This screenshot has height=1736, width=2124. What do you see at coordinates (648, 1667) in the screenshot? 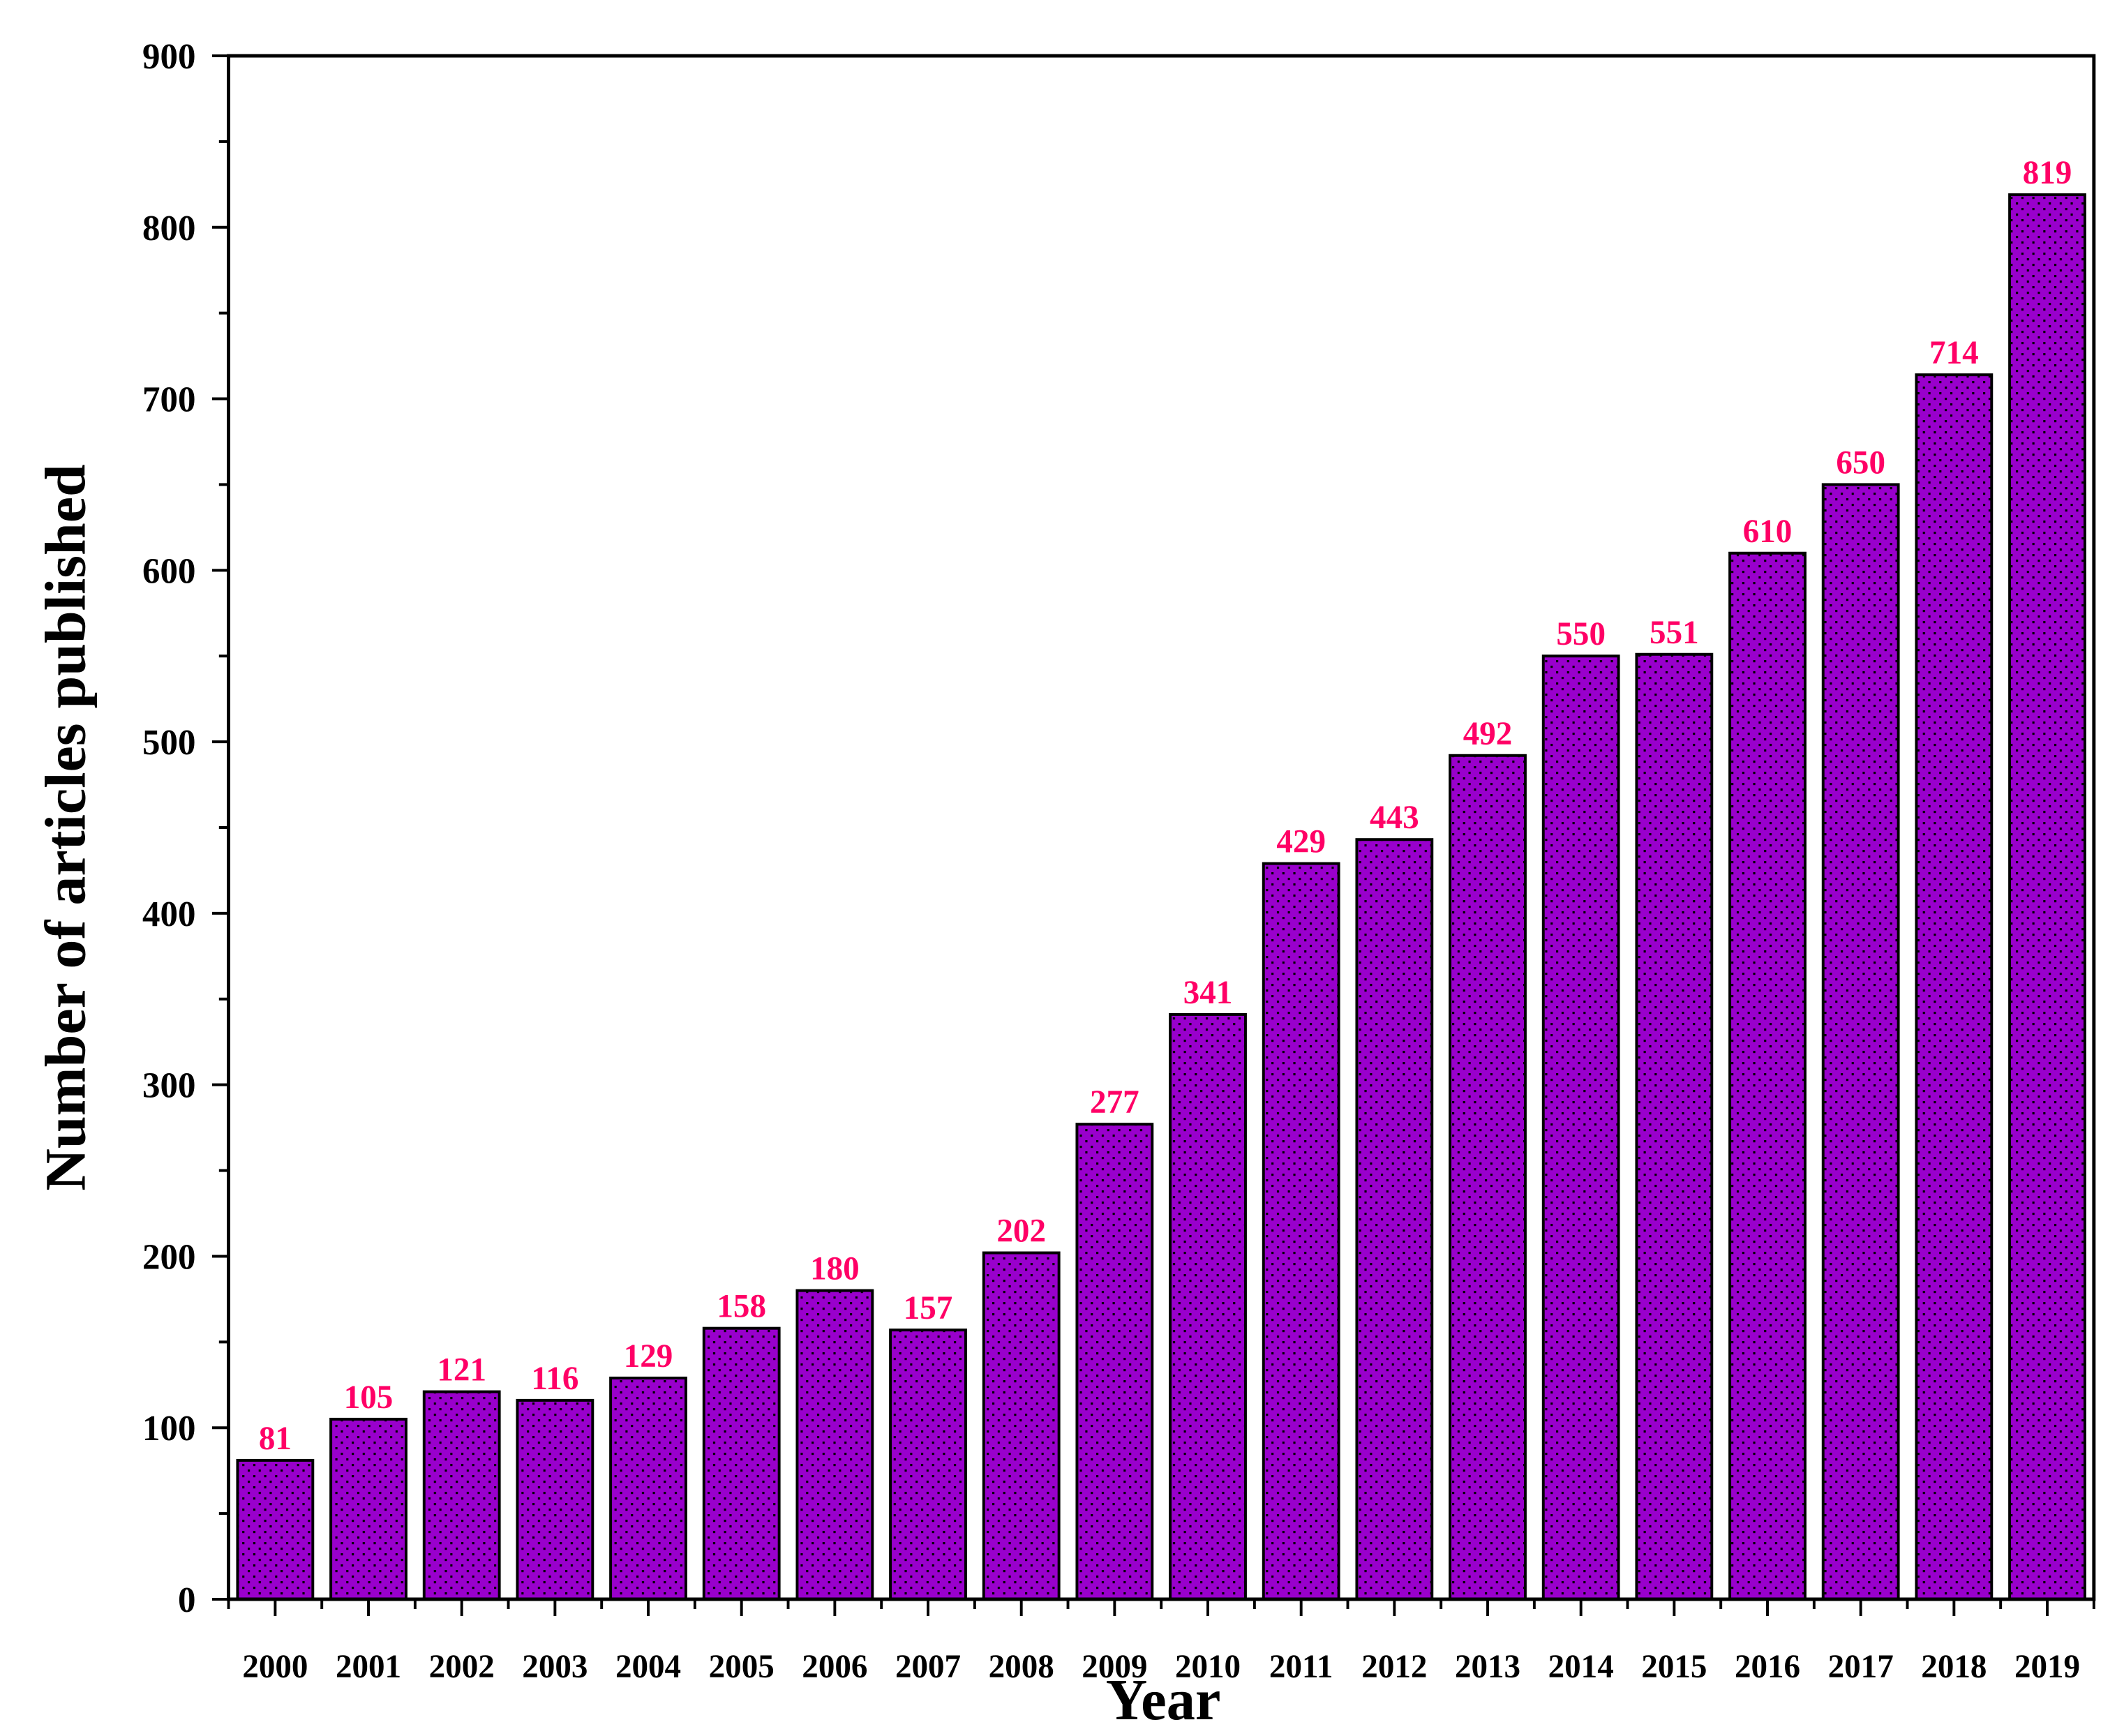
I see `x-tick-label: 2004` at bounding box center [648, 1667].